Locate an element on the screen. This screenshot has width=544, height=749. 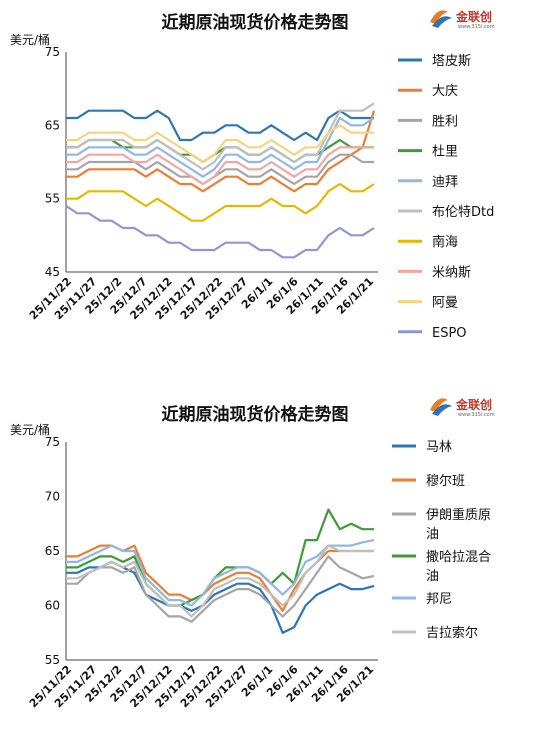
legend-label: 胜利 is located at coordinates (445, 121).